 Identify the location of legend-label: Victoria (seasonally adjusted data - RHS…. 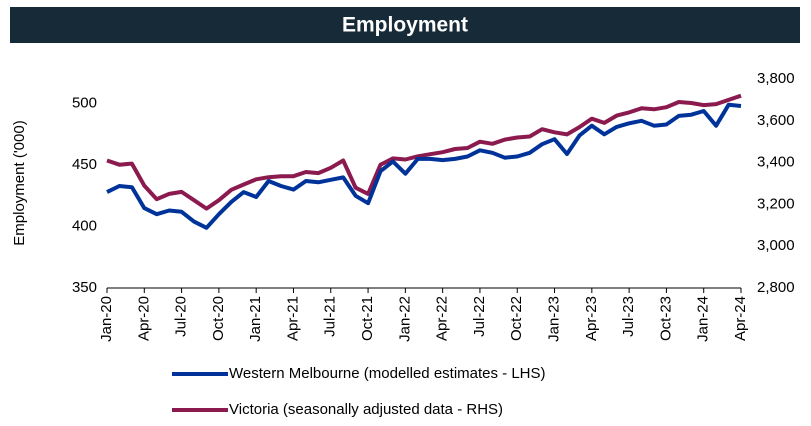
(366, 409).